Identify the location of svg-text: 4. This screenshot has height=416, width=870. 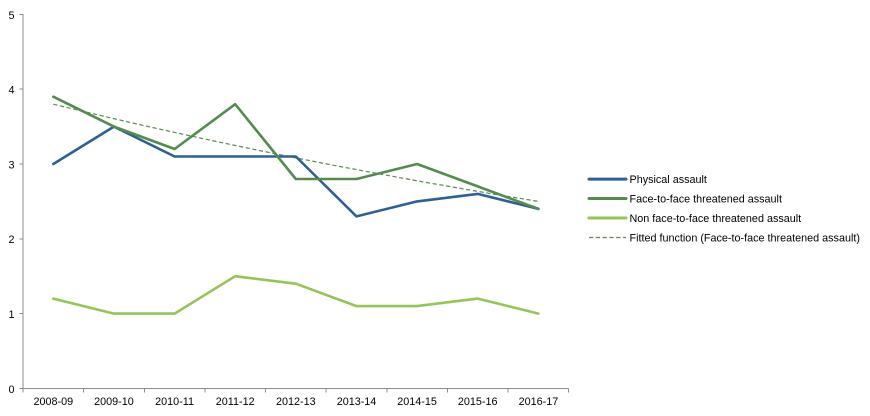
(11, 91).